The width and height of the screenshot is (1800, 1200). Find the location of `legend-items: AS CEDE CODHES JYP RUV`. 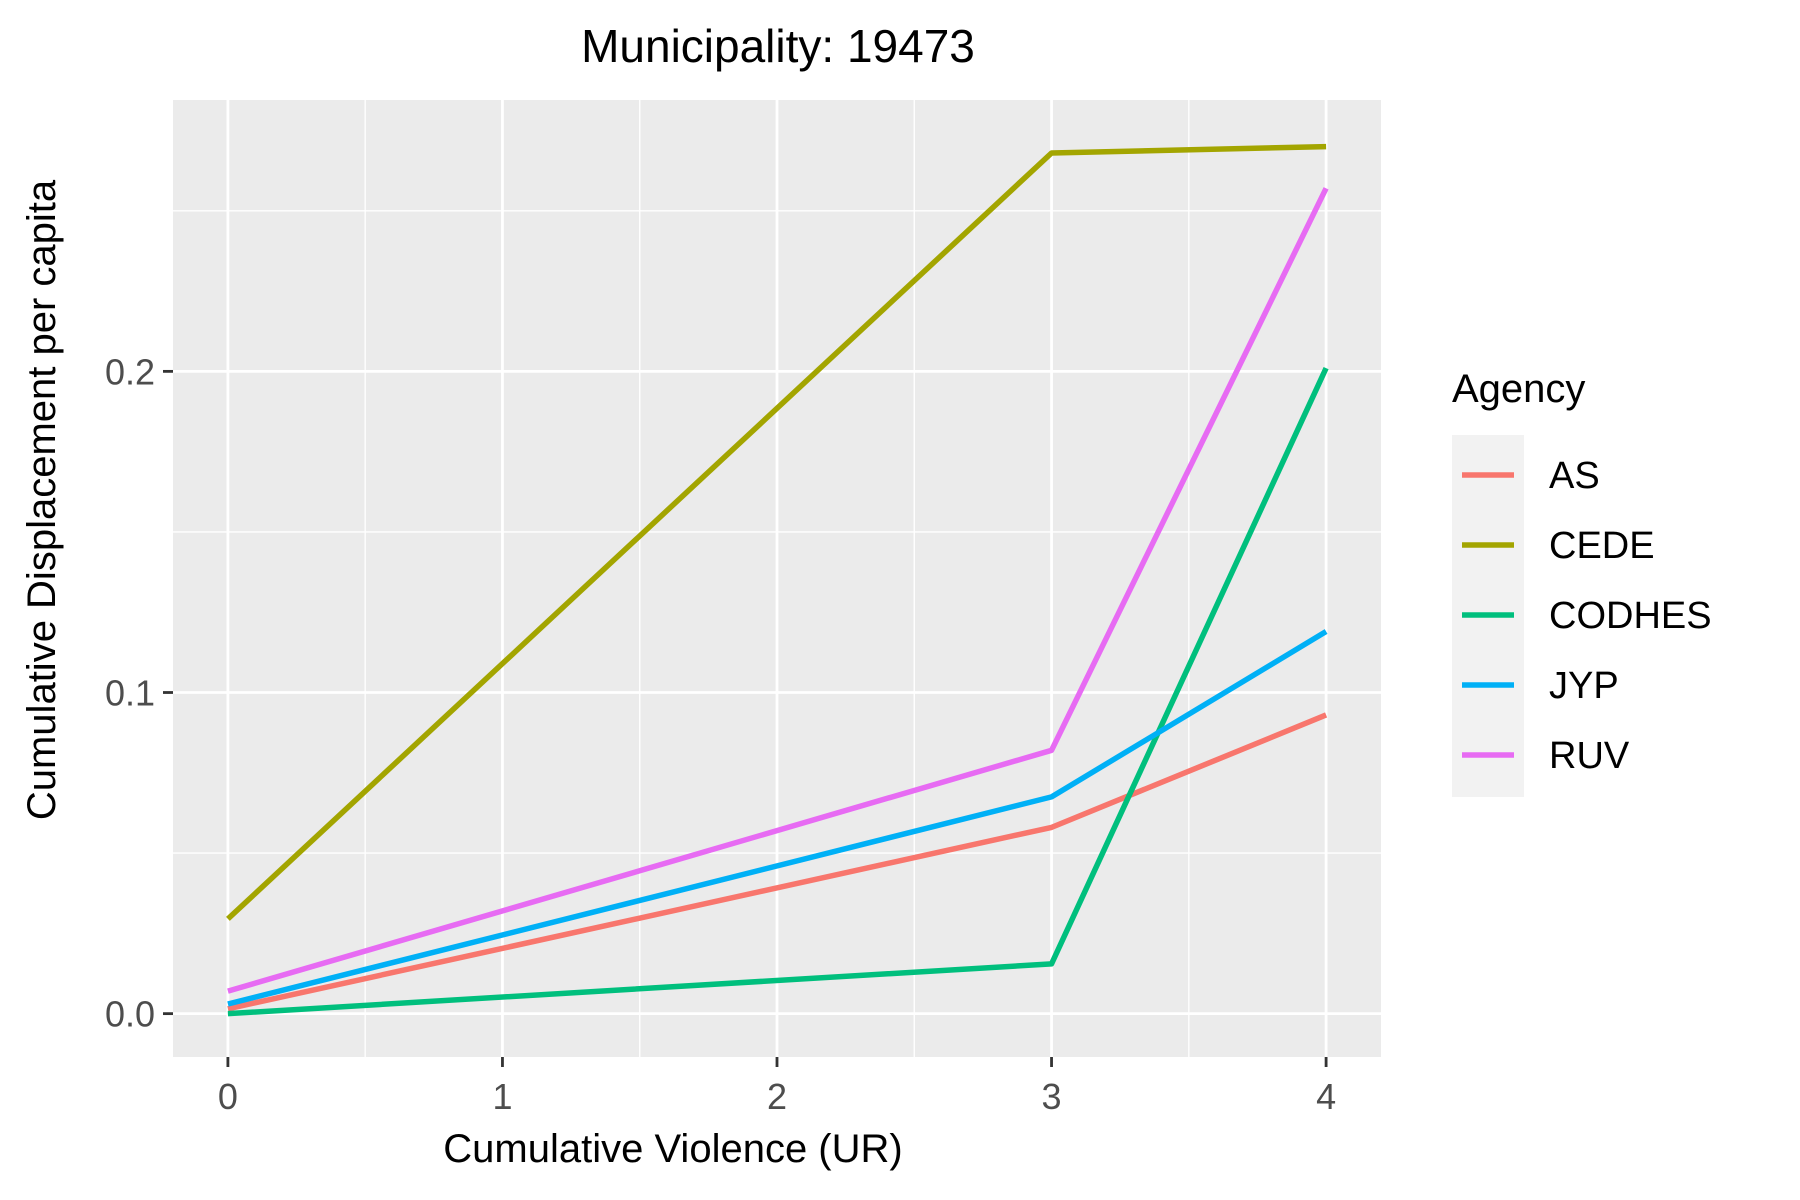

legend-items: AS CEDE CODHES JYP RUV is located at coordinates (1587, 616).